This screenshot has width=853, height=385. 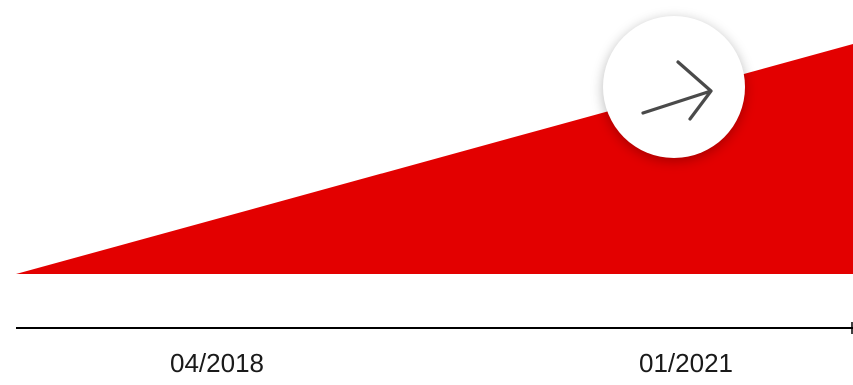 What do you see at coordinates (217, 363) in the screenshot?
I see `timeline-start-label: 04/2018` at bounding box center [217, 363].